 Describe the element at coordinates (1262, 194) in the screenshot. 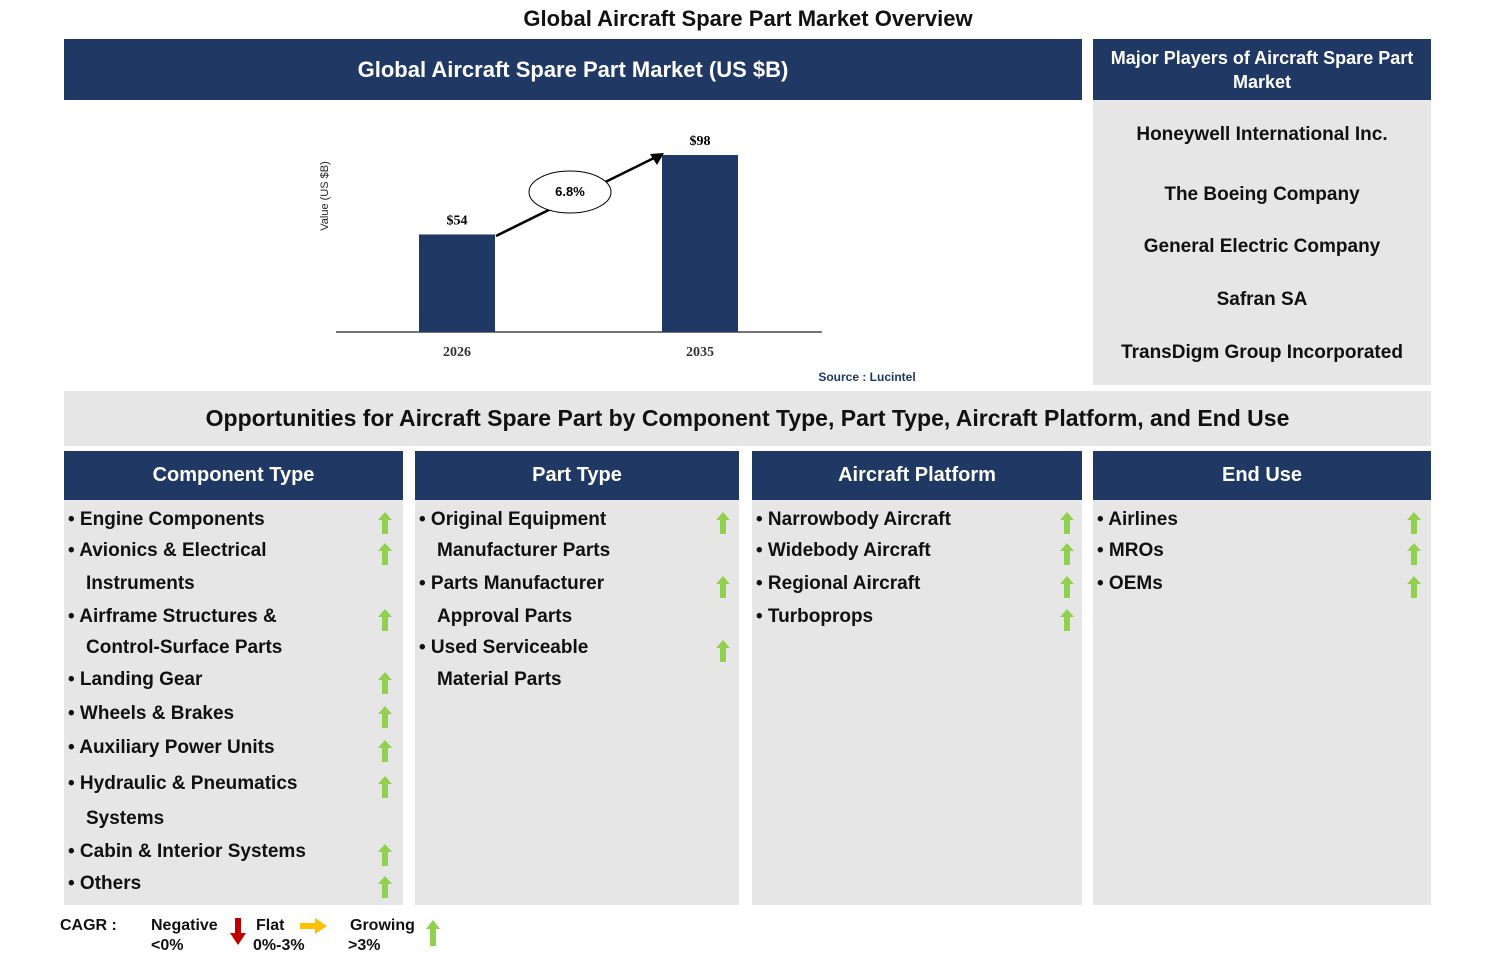

I see `player-item: The Boeing Company` at that location.